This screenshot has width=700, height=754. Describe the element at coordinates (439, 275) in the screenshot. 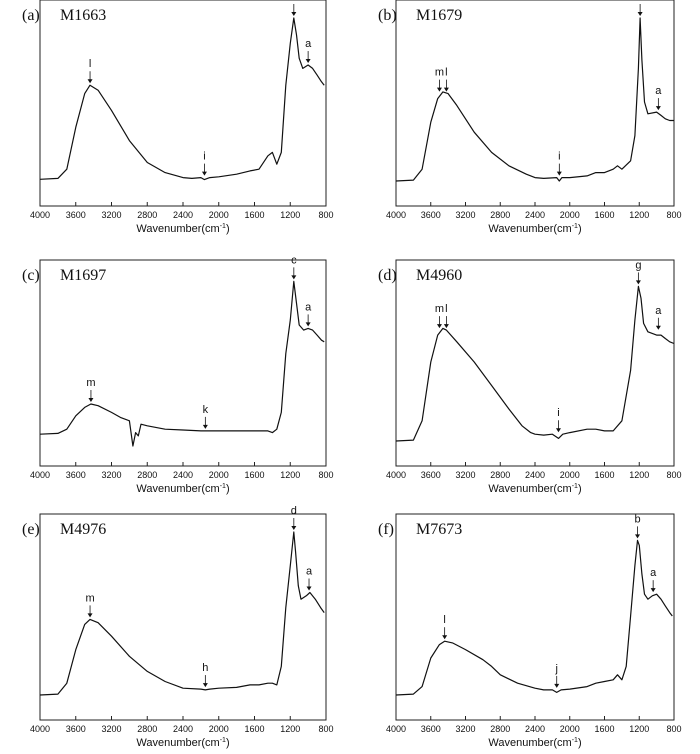

I see `sample-id: M4960` at that location.